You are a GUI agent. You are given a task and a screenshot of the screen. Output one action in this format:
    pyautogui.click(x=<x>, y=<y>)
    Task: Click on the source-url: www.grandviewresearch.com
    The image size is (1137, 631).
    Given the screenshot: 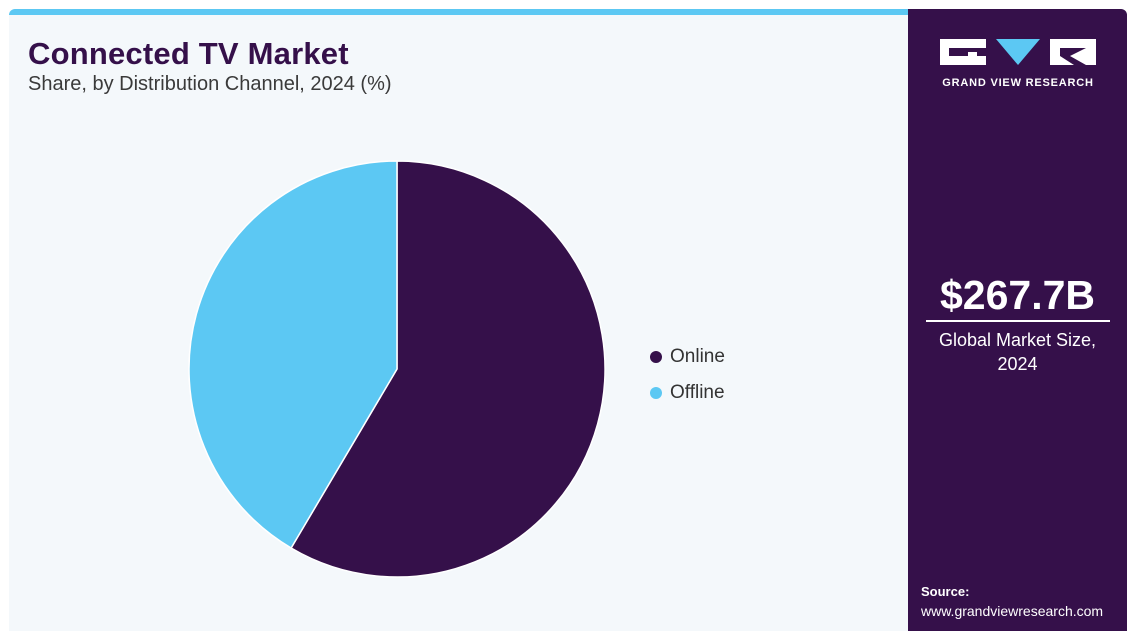 What is the action you would take?
    pyautogui.click(x=1012, y=611)
    